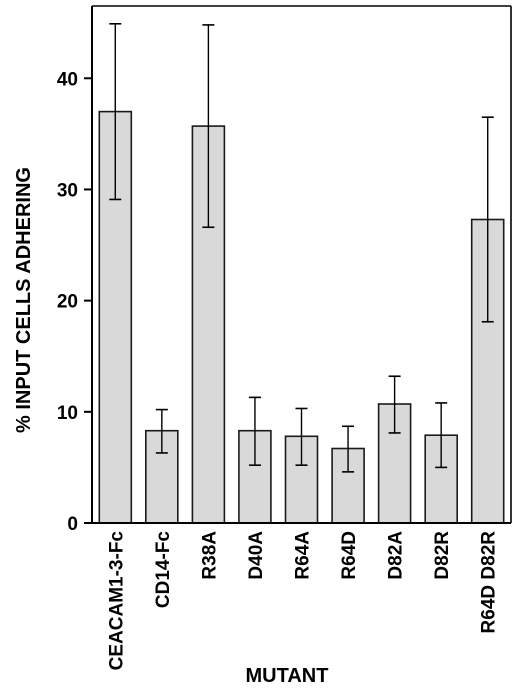 The width and height of the screenshot is (520, 700). I want to click on x-tick-label: R64D, so click(349, 555).